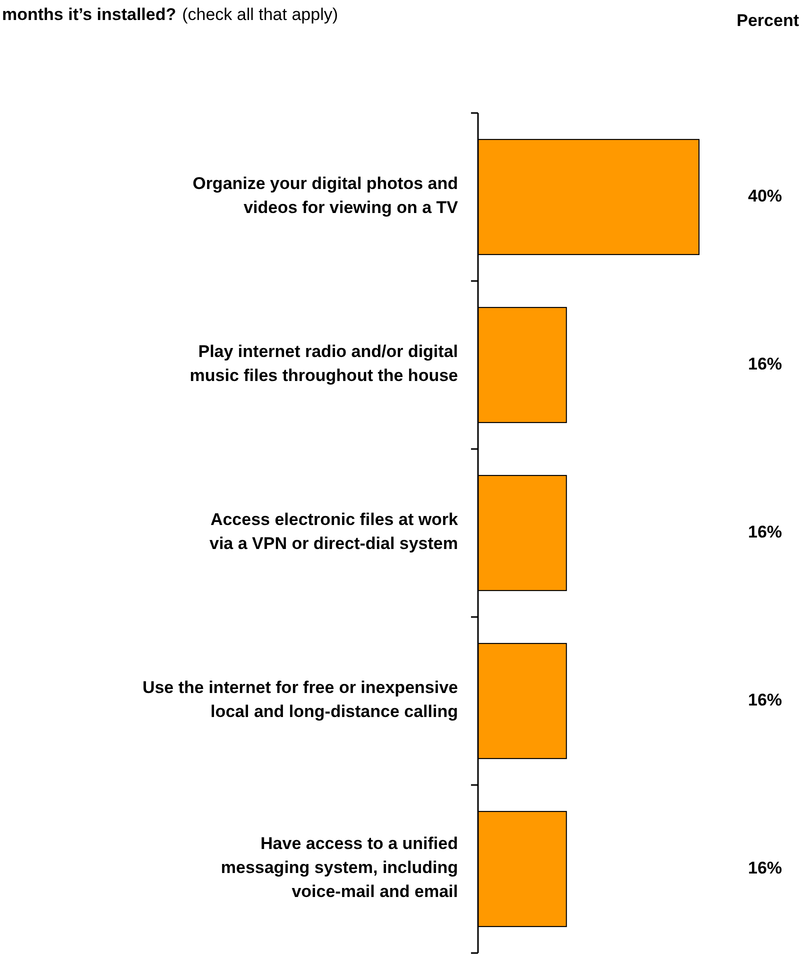 This screenshot has width=803, height=954. I want to click on text: Percent, so click(768, 20).